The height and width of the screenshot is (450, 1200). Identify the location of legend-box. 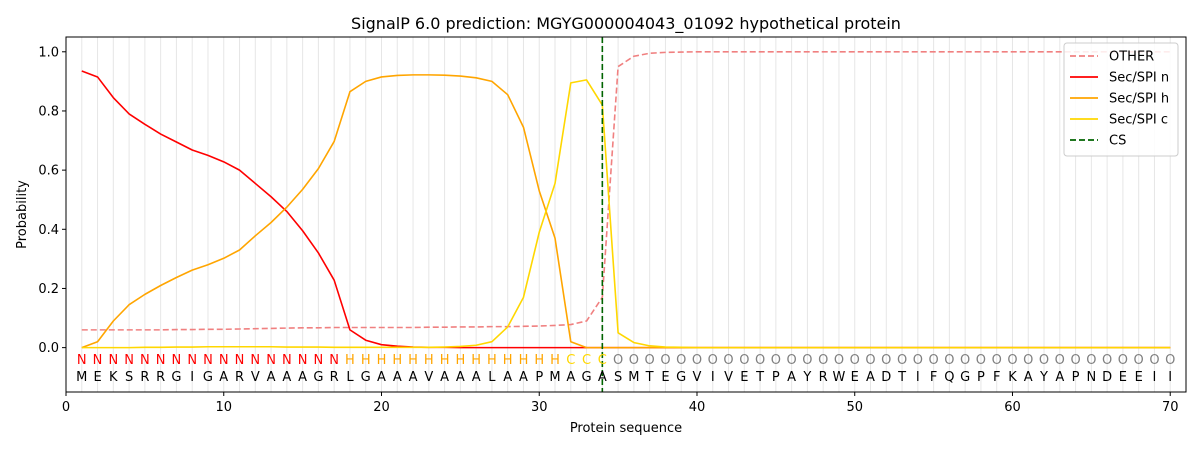
(1121, 99).